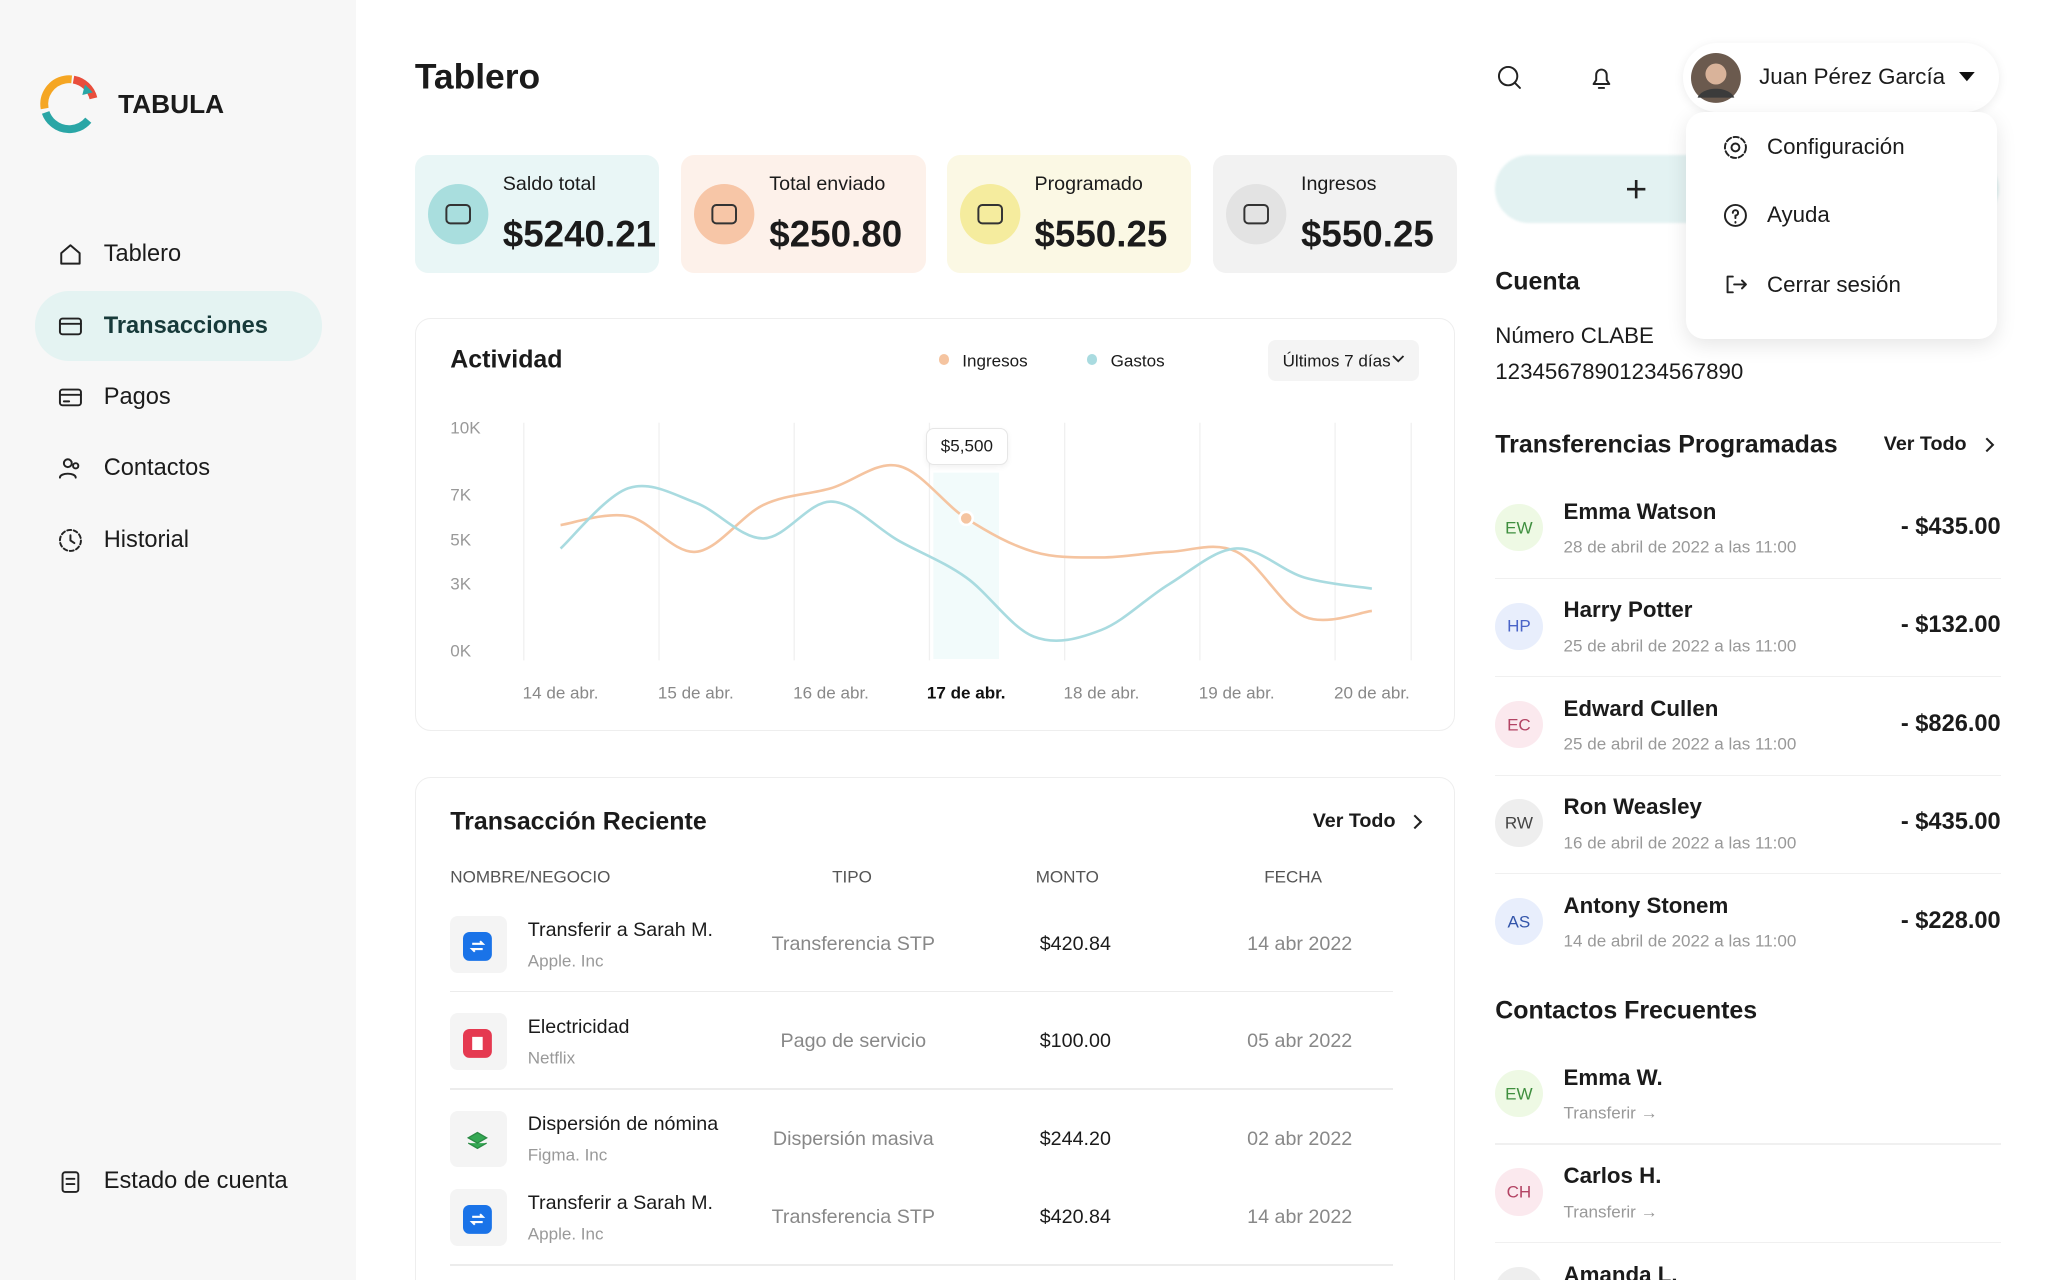 The width and height of the screenshot is (2048, 1280). What do you see at coordinates (1666, 444) in the screenshot?
I see `section-title: Transferencias Programadas` at bounding box center [1666, 444].